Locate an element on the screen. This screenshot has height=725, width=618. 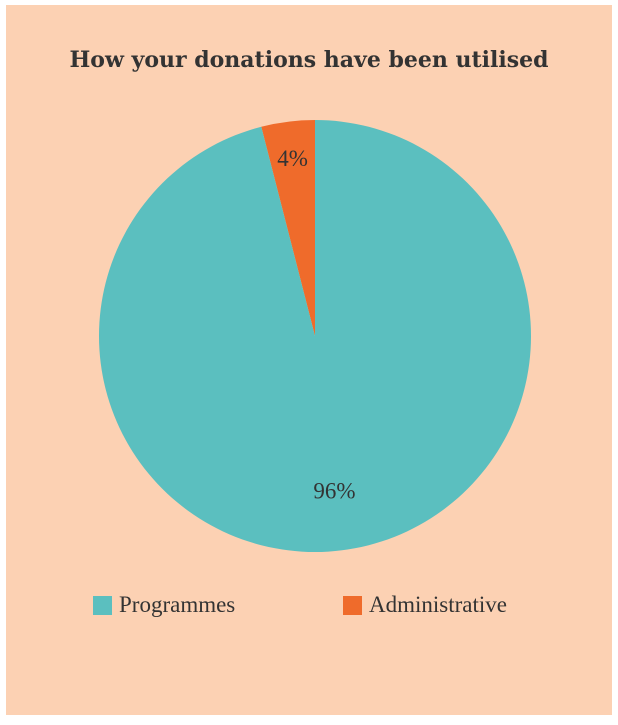
legend-item-programmes: Programmes is located at coordinates (164, 605).